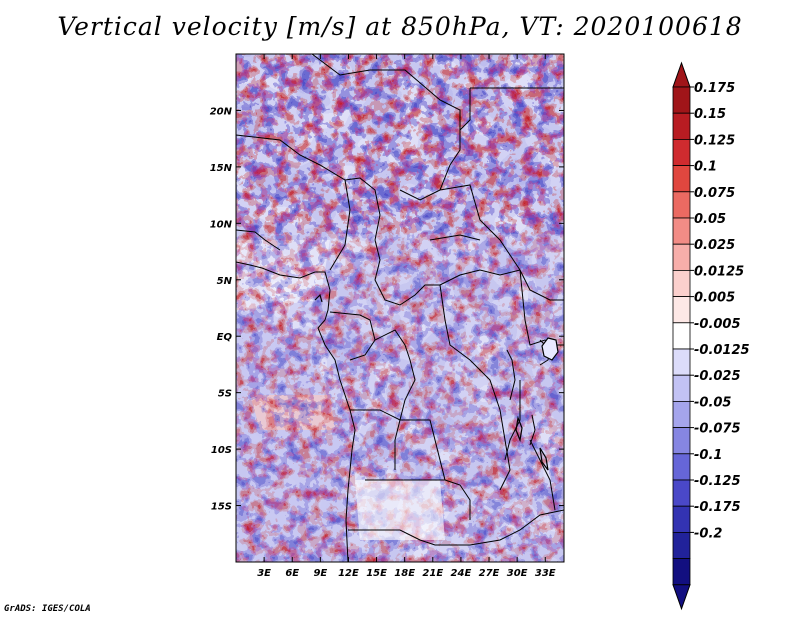 The height and width of the screenshot is (618, 800). I want to click on lon-tick-label: 3E, so click(264, 573).